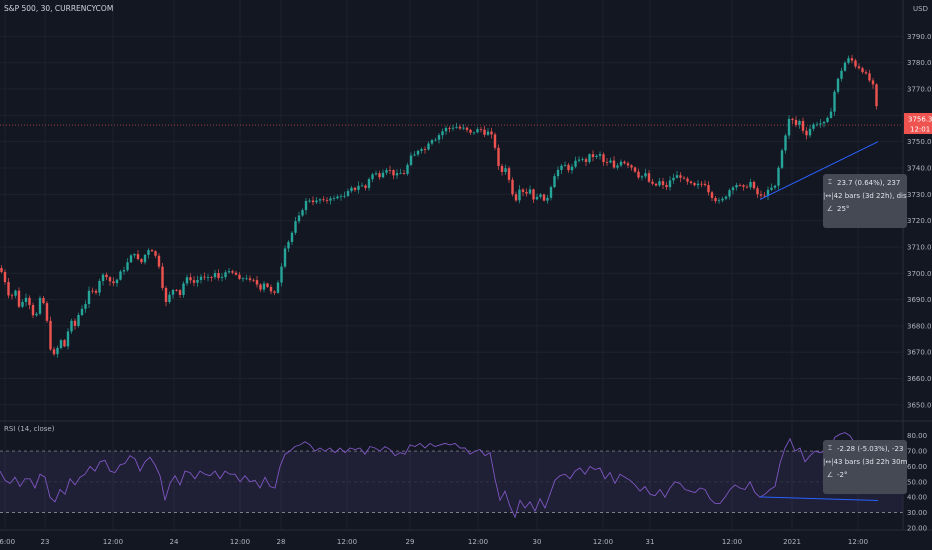 Image resolution: width=932 pixels, height=550 pixels. What do you see at coordinates (830, 448) in the screenshot?
I see `height-icon: ⌶` at bounding box center [830, 448].